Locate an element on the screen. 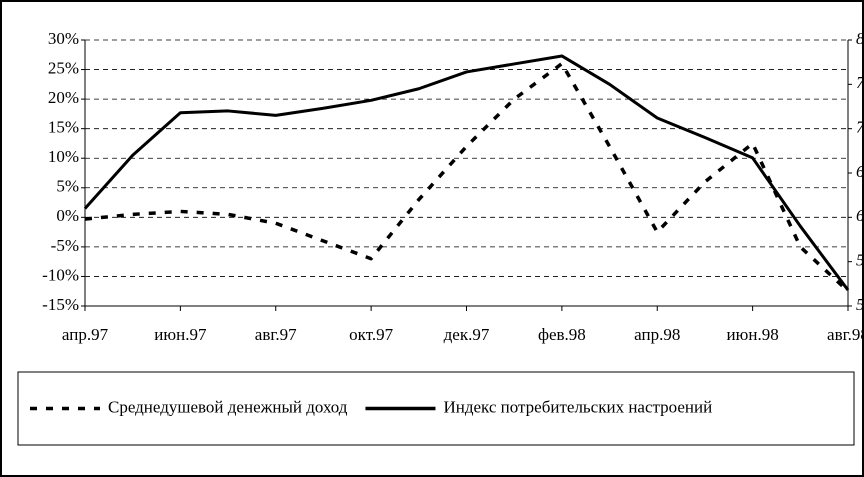 This screenshot has height=477, width=864. y-tick-label: -15% is located at coordinates (60, 304).